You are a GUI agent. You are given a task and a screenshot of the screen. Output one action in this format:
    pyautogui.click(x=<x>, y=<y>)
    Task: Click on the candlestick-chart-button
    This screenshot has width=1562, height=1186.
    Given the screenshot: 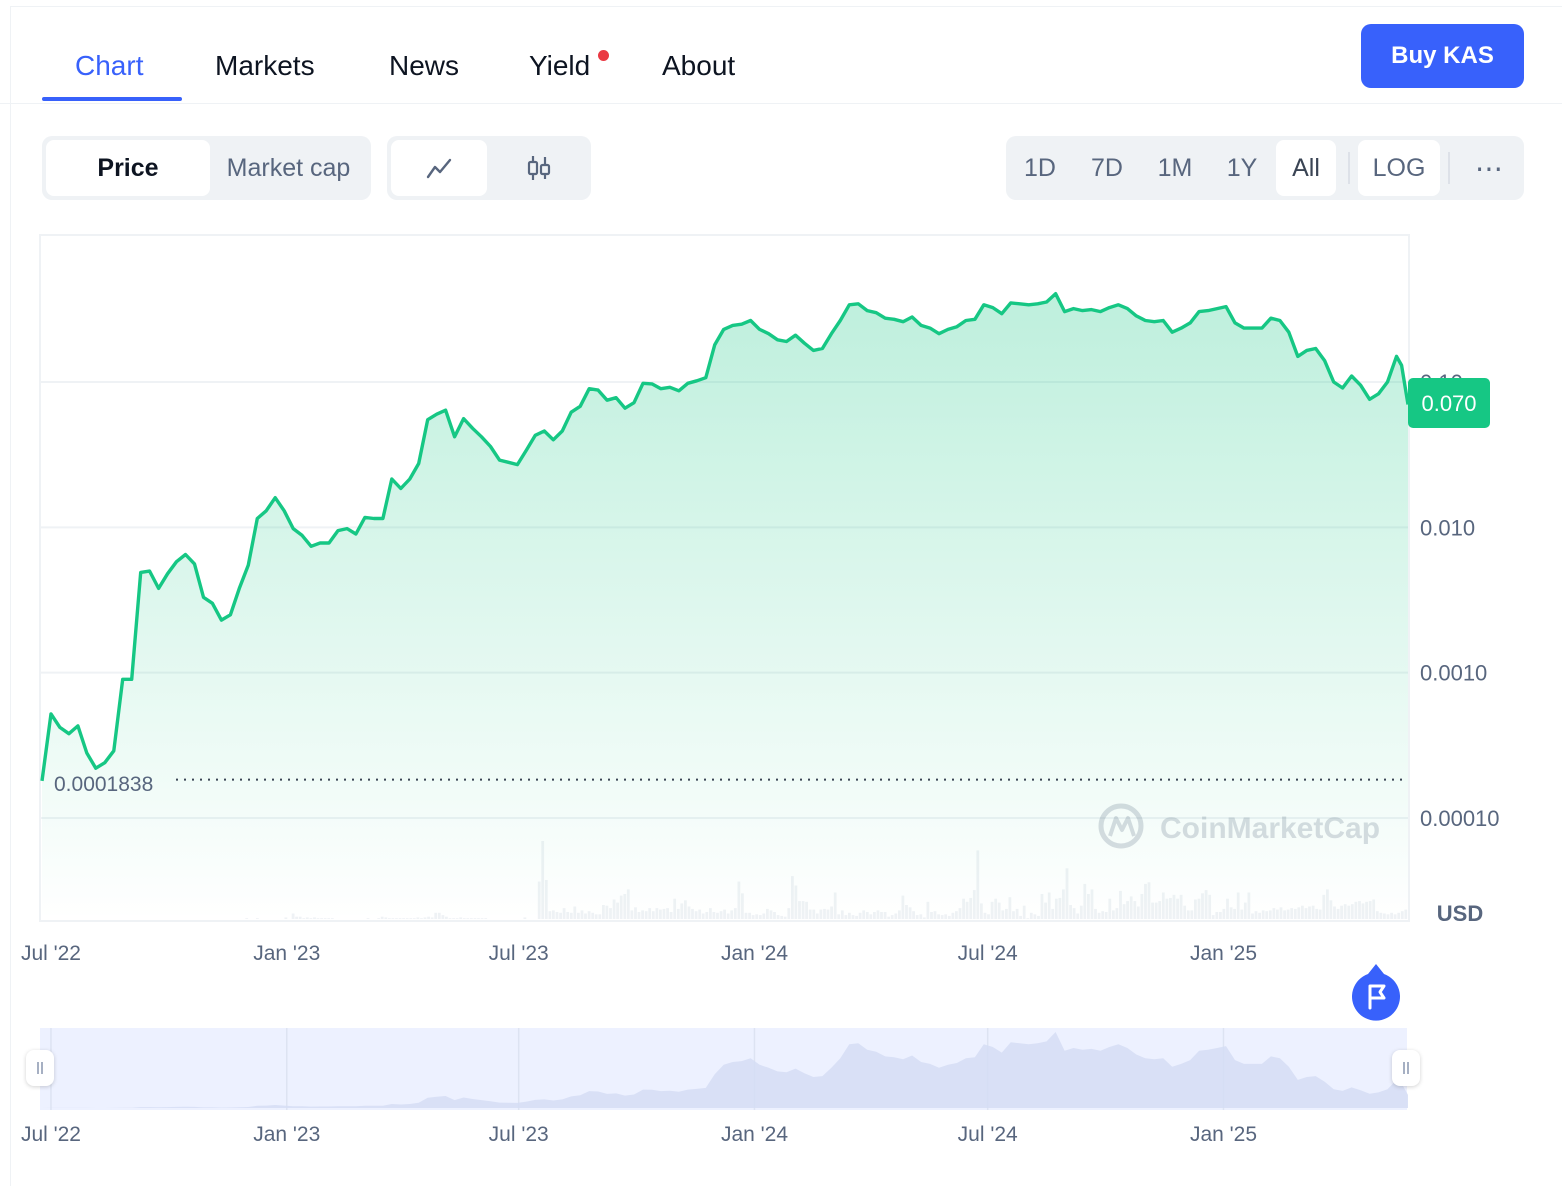 What is the action you would take?
    pyautogui.click(x=539, y=168)
    